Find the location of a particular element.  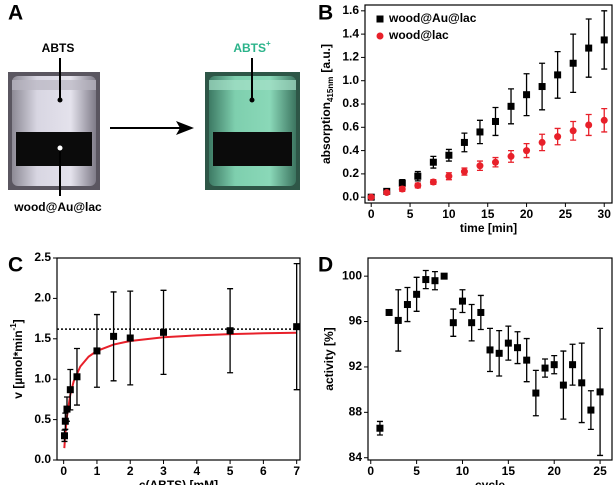

x-tick-label: 2 is located at coordinates (130, 471).